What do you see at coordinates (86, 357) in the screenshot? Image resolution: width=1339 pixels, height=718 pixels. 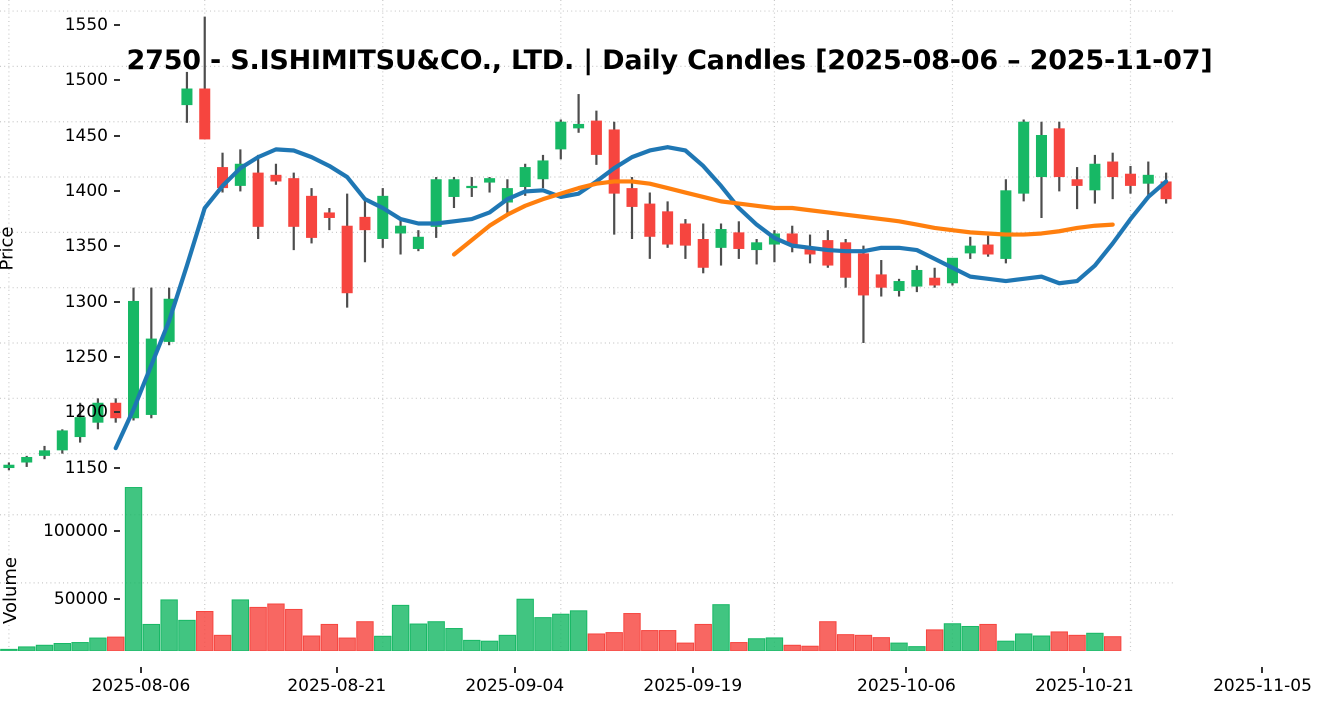 I see `price-tick-label: 1250` at bounding box center [86, 357].